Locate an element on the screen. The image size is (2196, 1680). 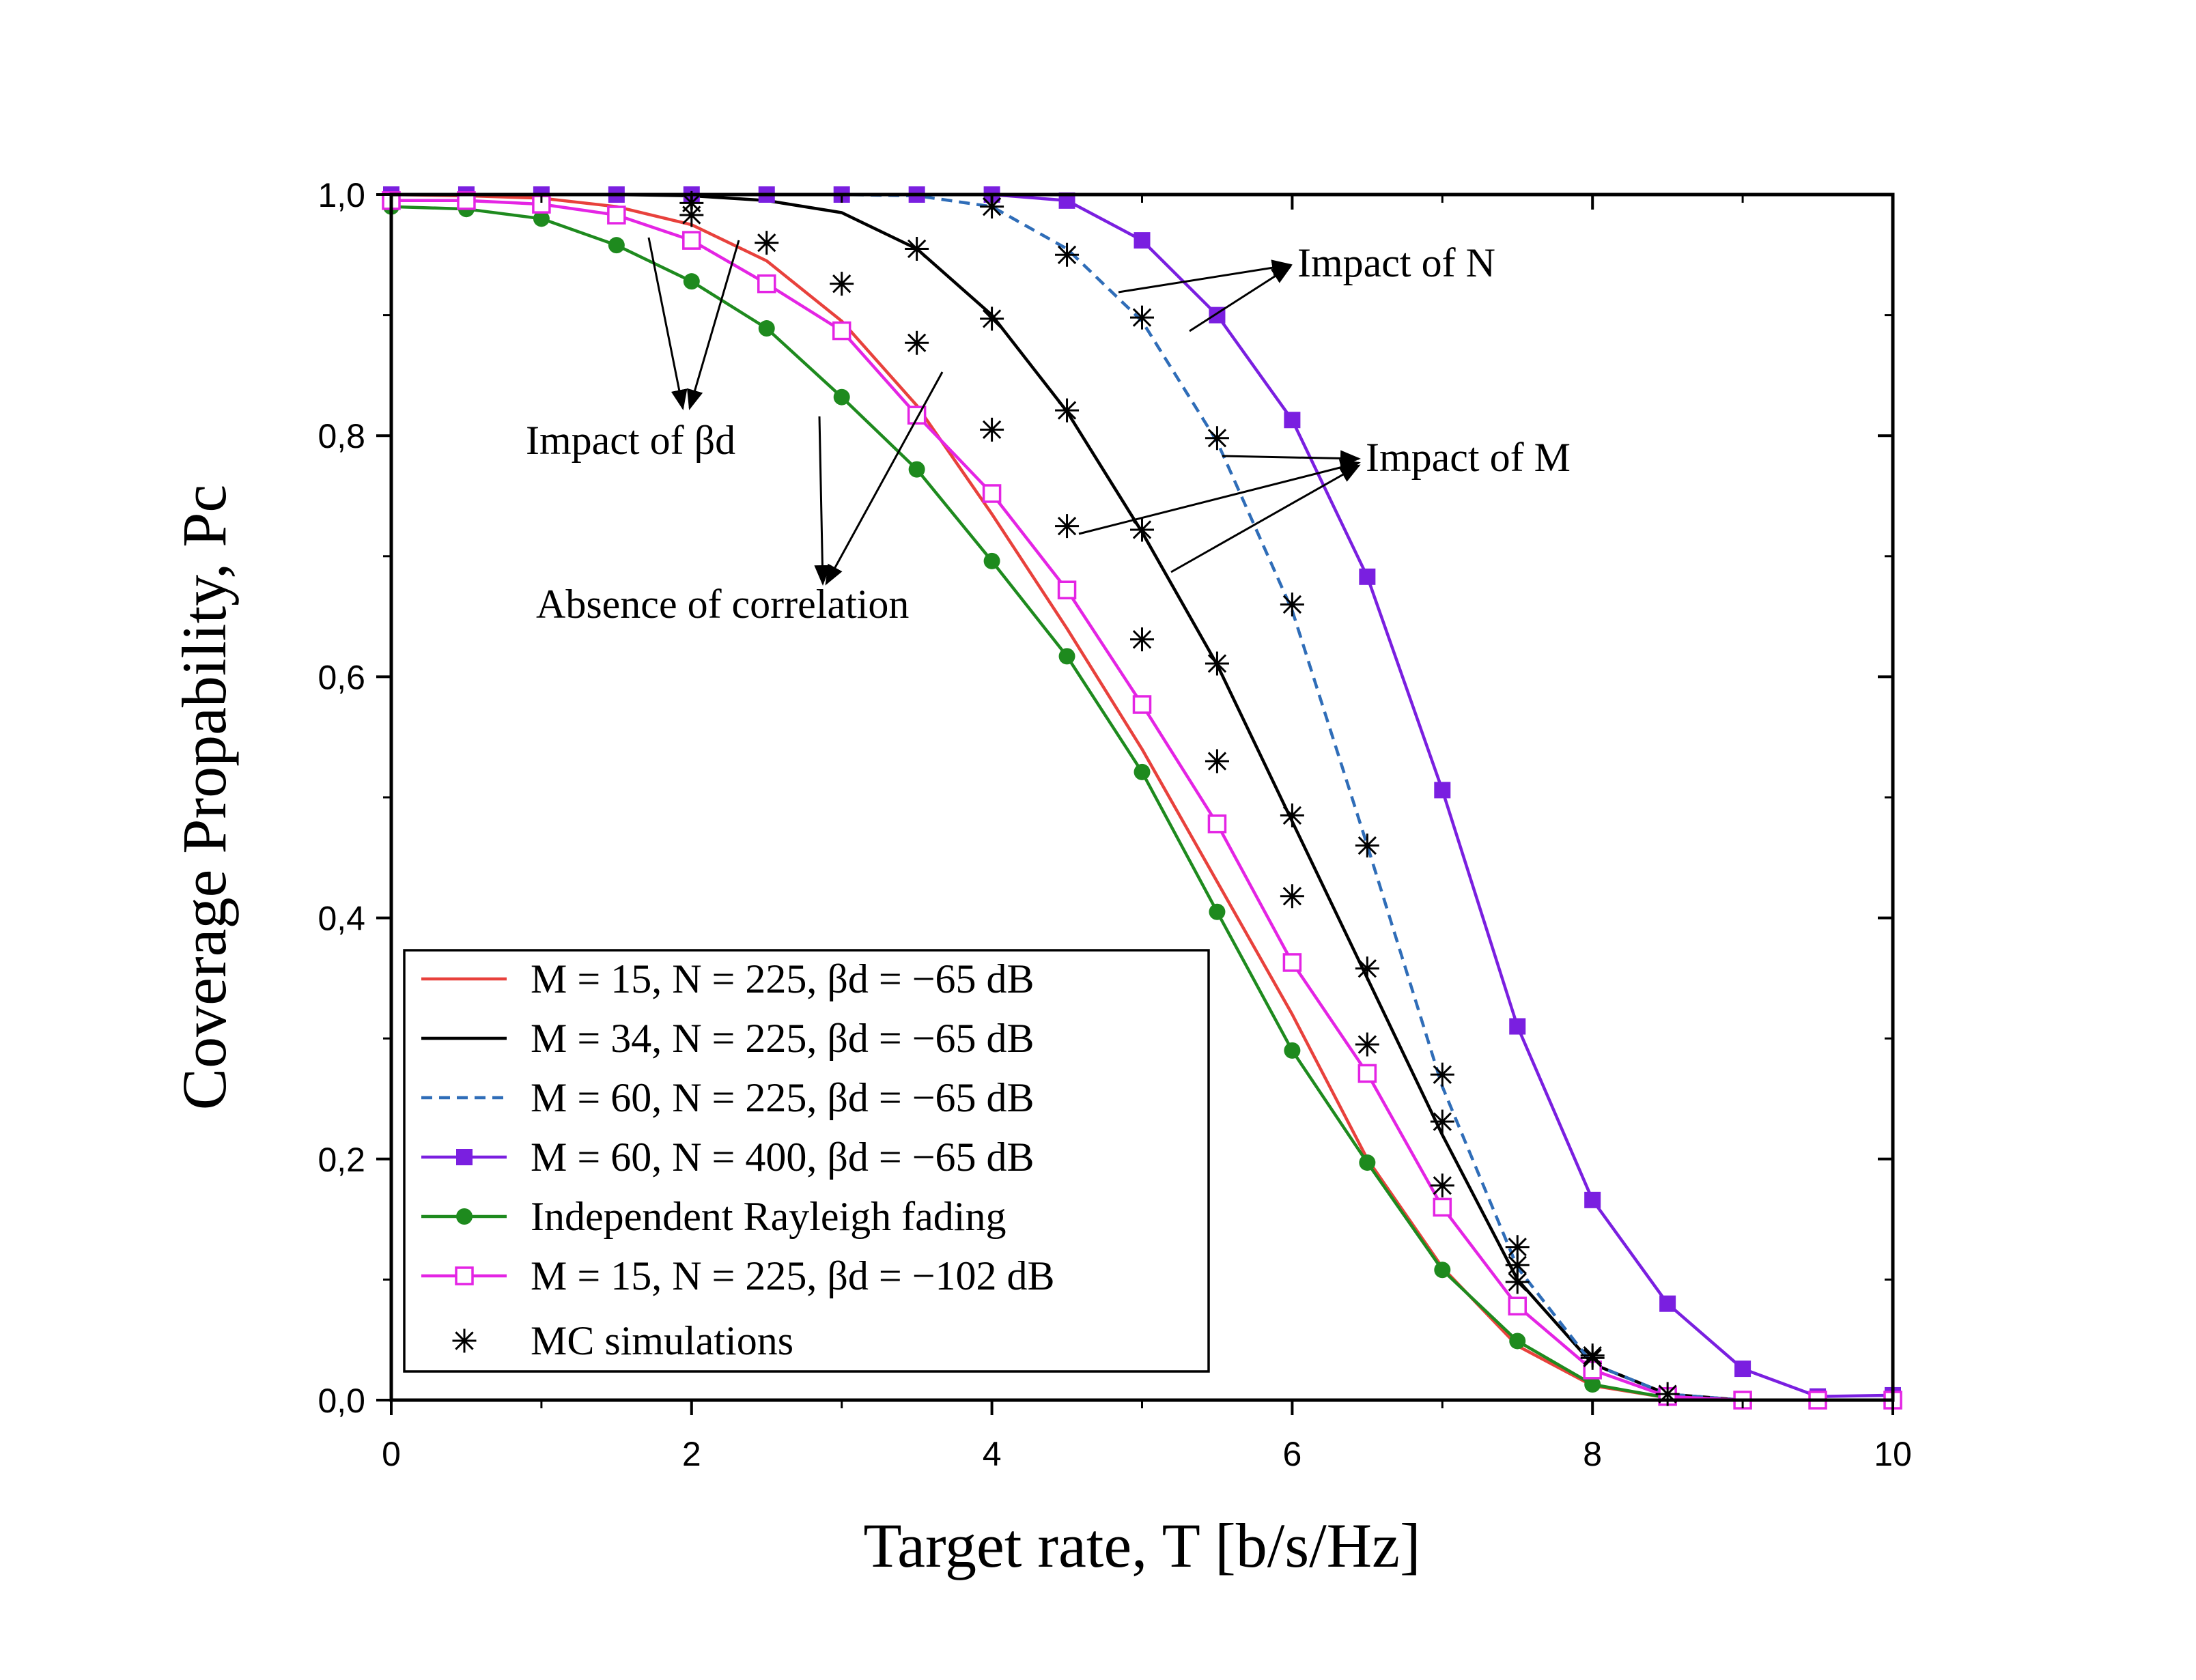
x-tick-label-0: 0 is located at coordinates (392, 1454).